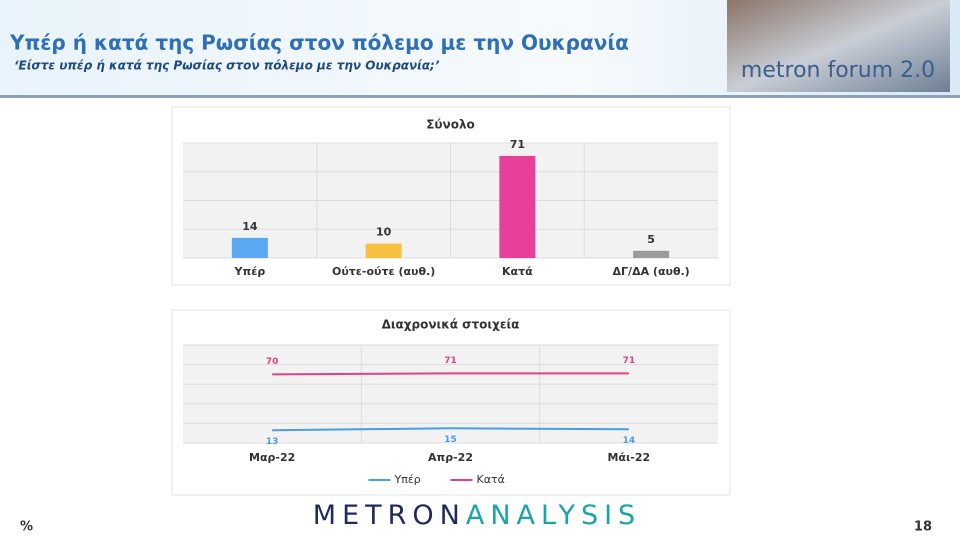 The width and height of the screenshot is (960, 543). Describe the element at coordinates (451, 325) in the screenshot. I see `chart-title: Διαχρονικά στοιχεία` at that location.